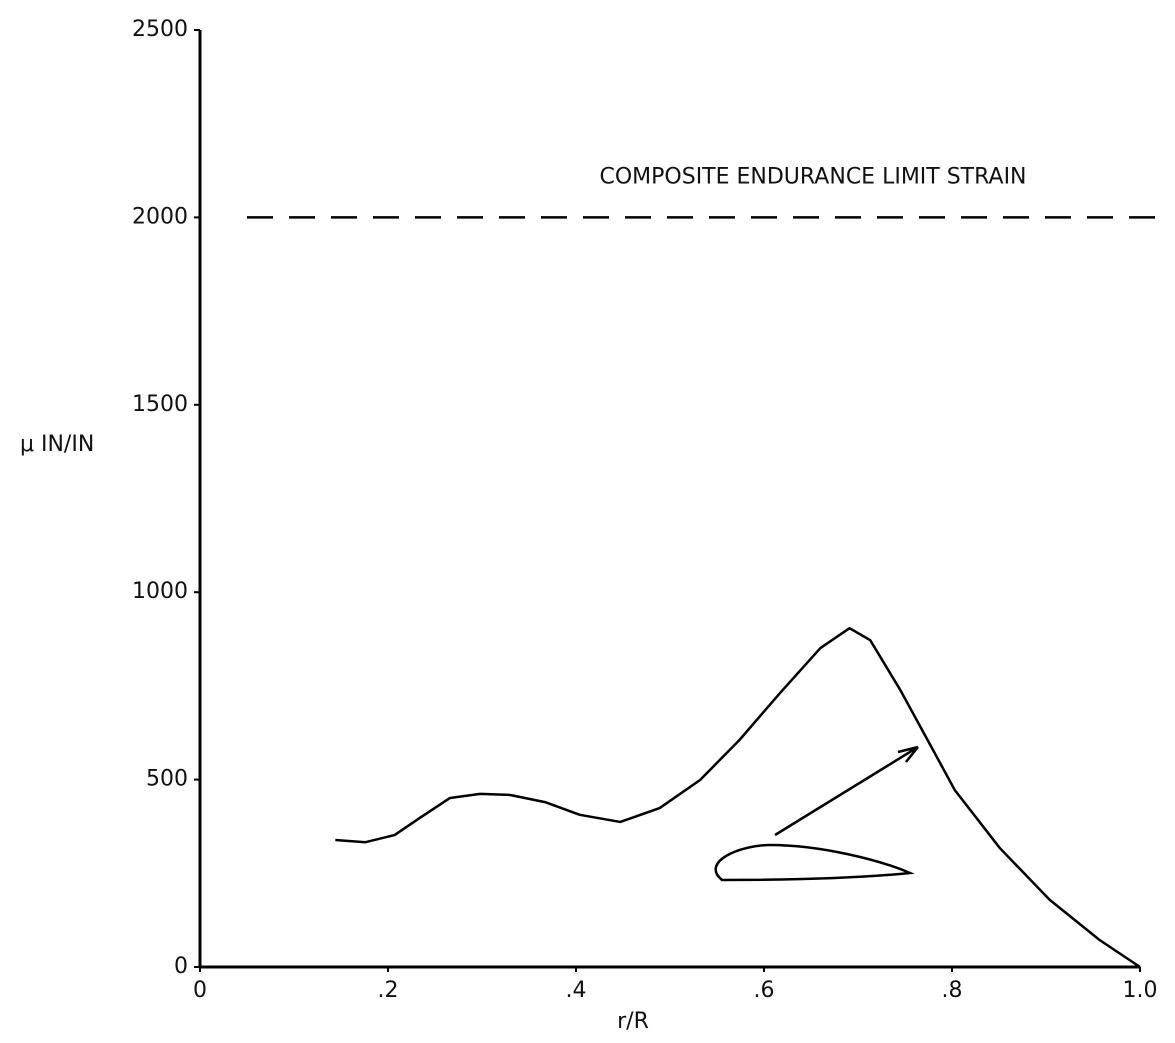 The width and height of the screenshot is (1175, 1043). I want to click on reference-label: COMPOSITE ENDURANCE LIMIT STRAIN, so click(812, 176).